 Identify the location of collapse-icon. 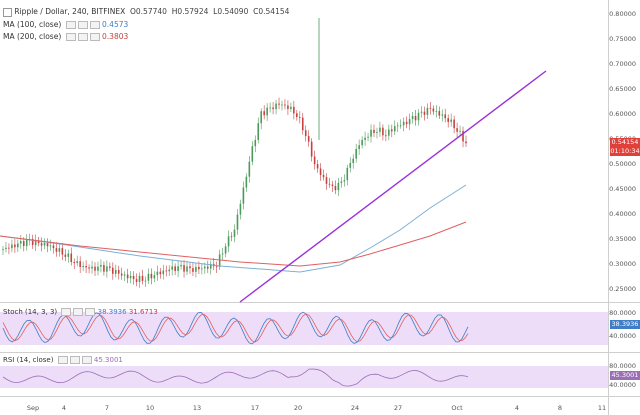
(7, 12).